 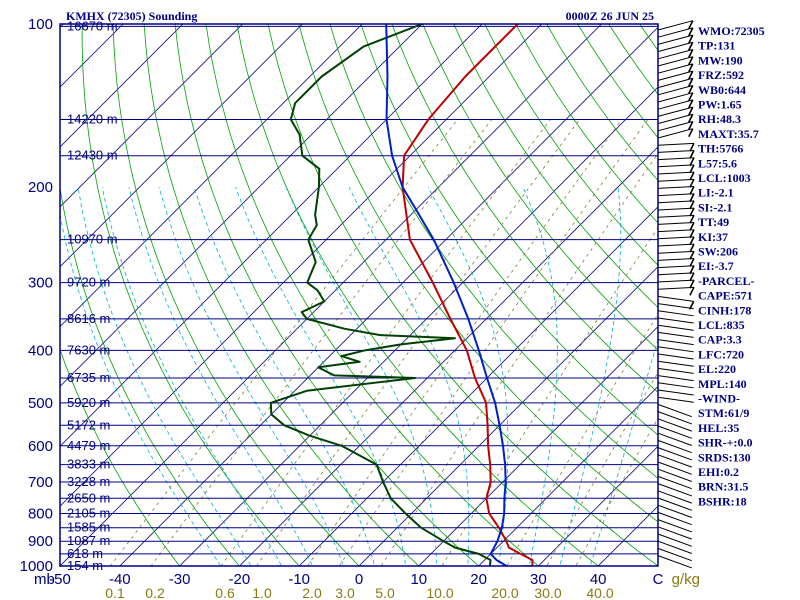 What do you see at coordinates (720, 60) in the screenshot?
I see `index-value: MW:190` at bounding box center [720, 60].